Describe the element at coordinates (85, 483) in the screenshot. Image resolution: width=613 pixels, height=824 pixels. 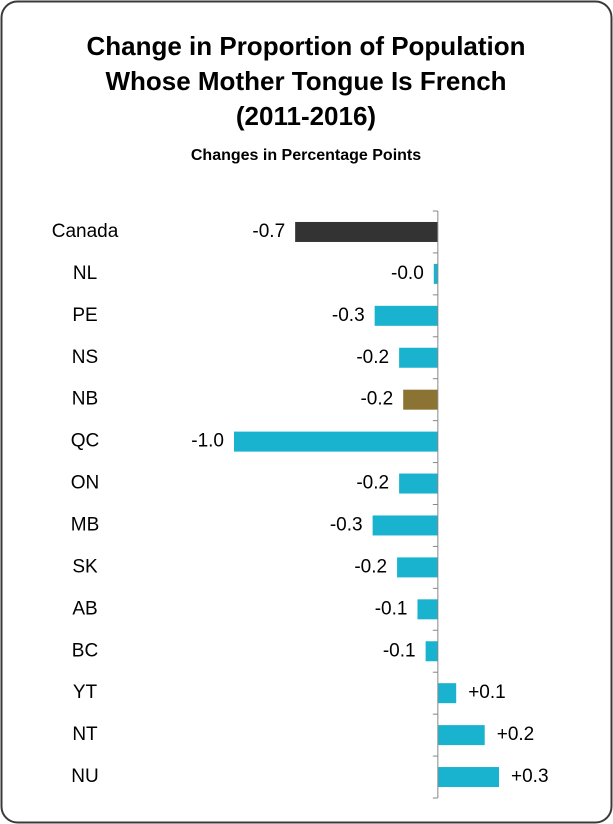
I see `category-label: ON` at that location.